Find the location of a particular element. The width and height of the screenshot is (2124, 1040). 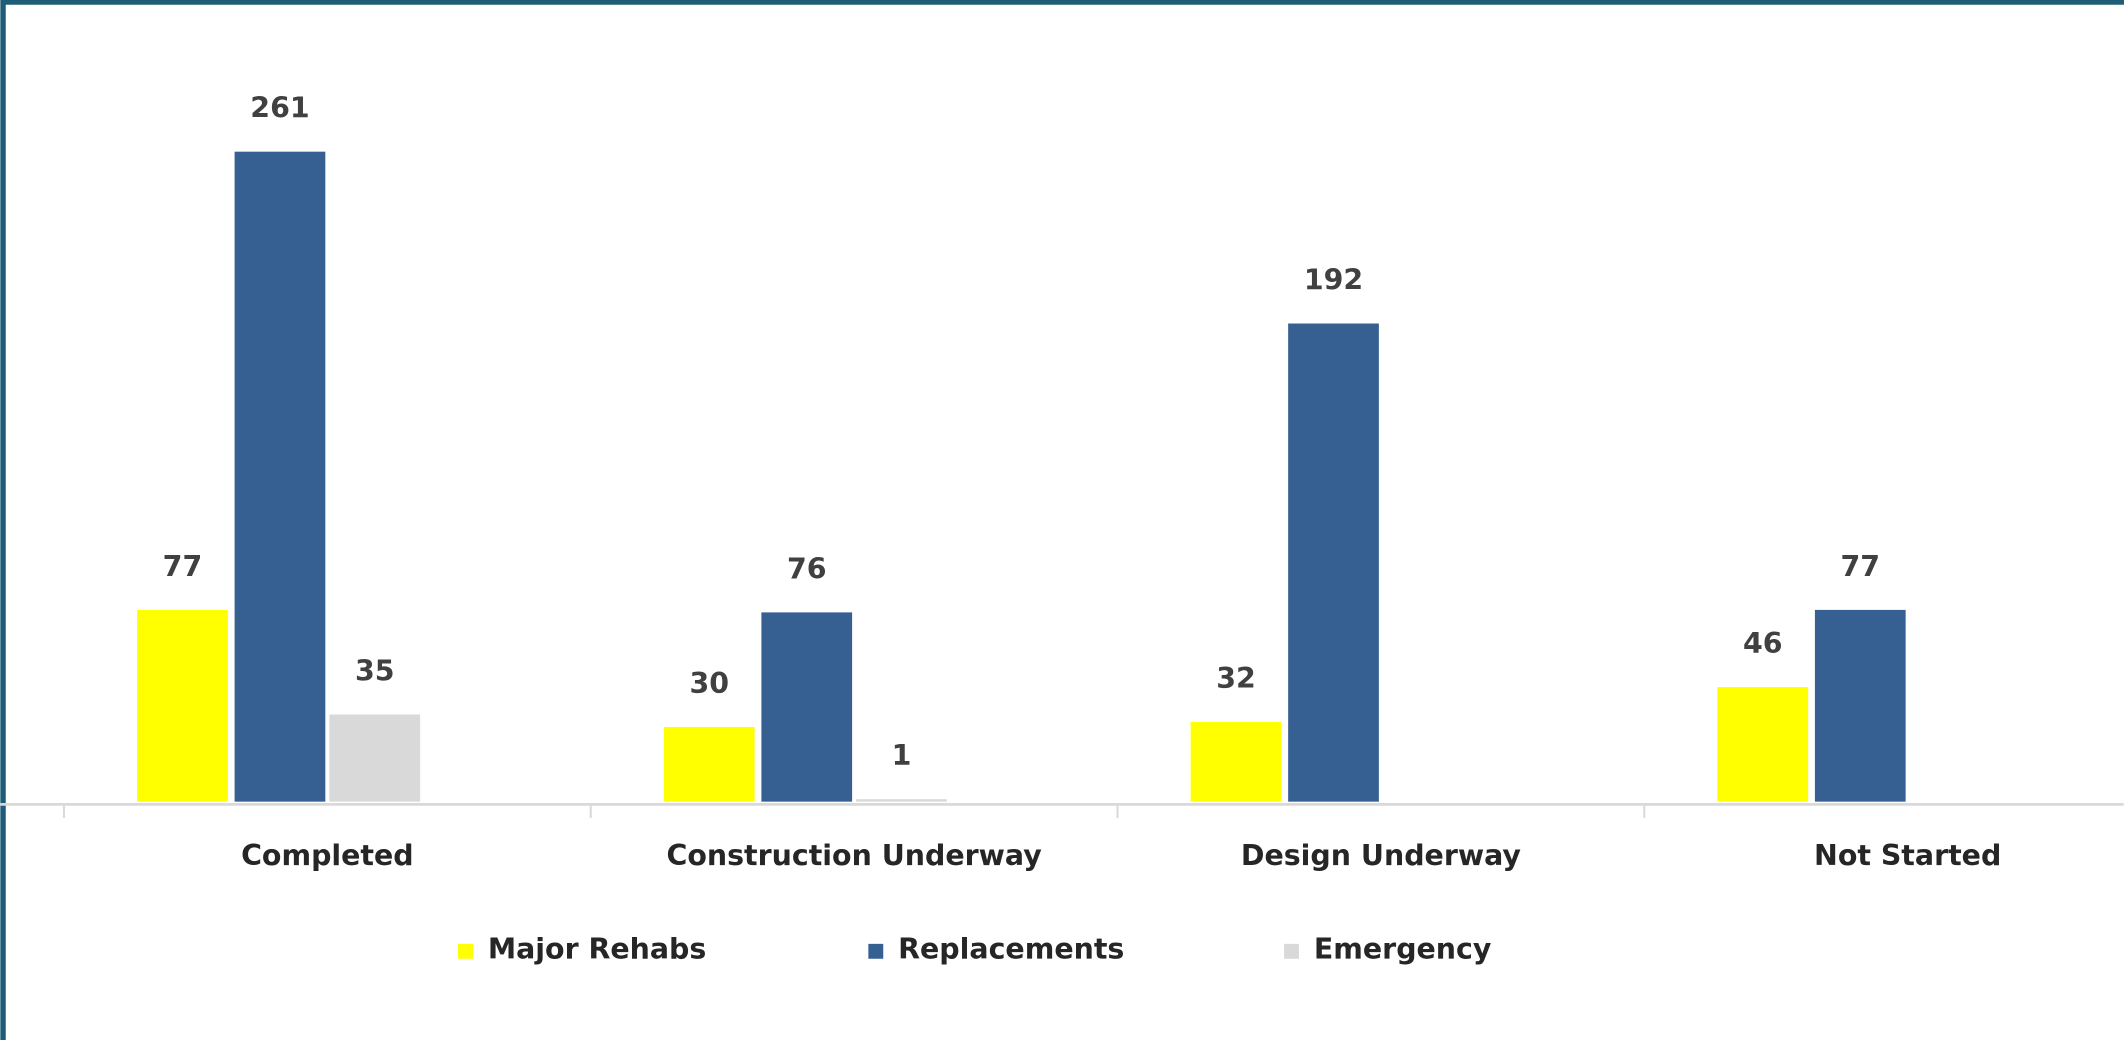

data-label: 1 is located at coordinates (902, 755).